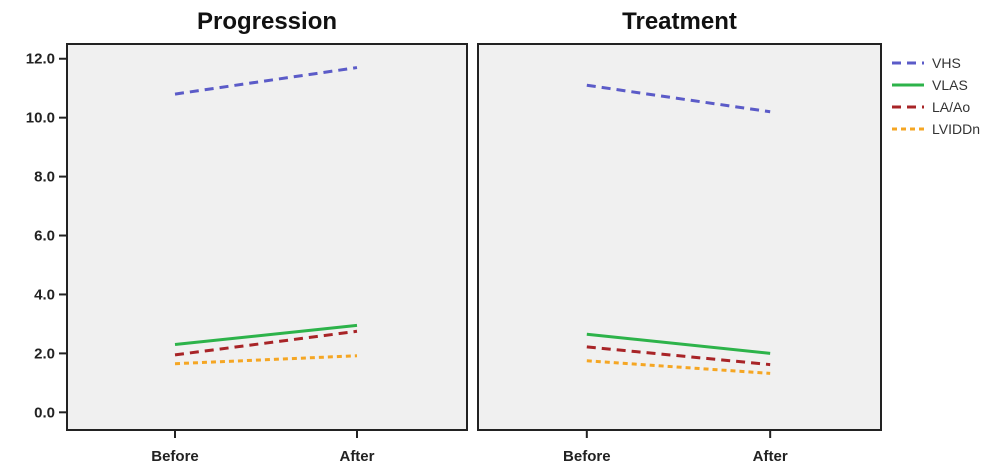 This screenshot has height=468, width=992. I want to click on legend-item-vhs: VHS, so click(926, 63).